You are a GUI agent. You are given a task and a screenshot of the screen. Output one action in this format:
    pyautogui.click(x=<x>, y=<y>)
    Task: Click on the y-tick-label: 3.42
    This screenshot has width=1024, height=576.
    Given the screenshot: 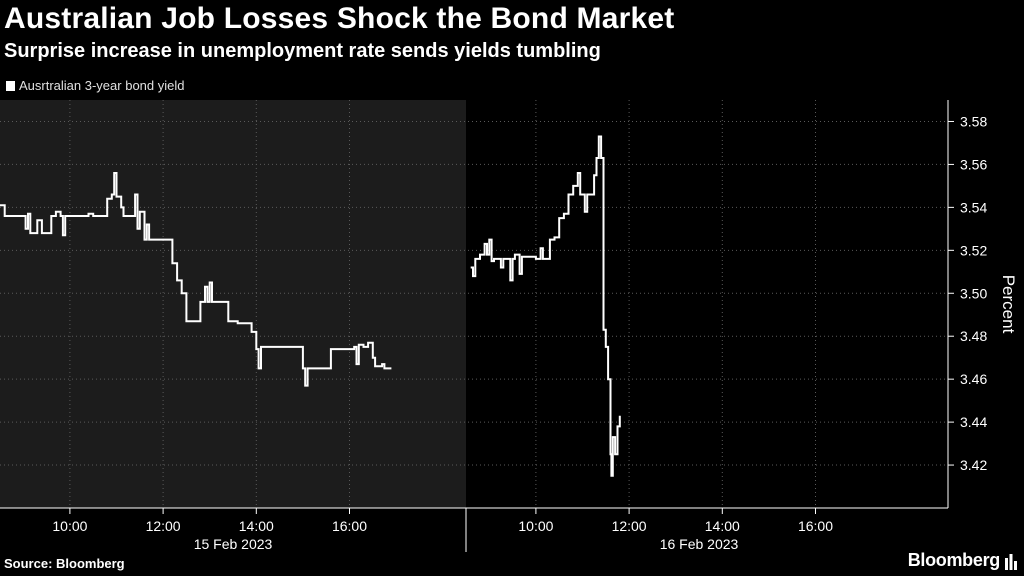 What is the action you would take?
    pyautogui.click(x=973, y=465)
    